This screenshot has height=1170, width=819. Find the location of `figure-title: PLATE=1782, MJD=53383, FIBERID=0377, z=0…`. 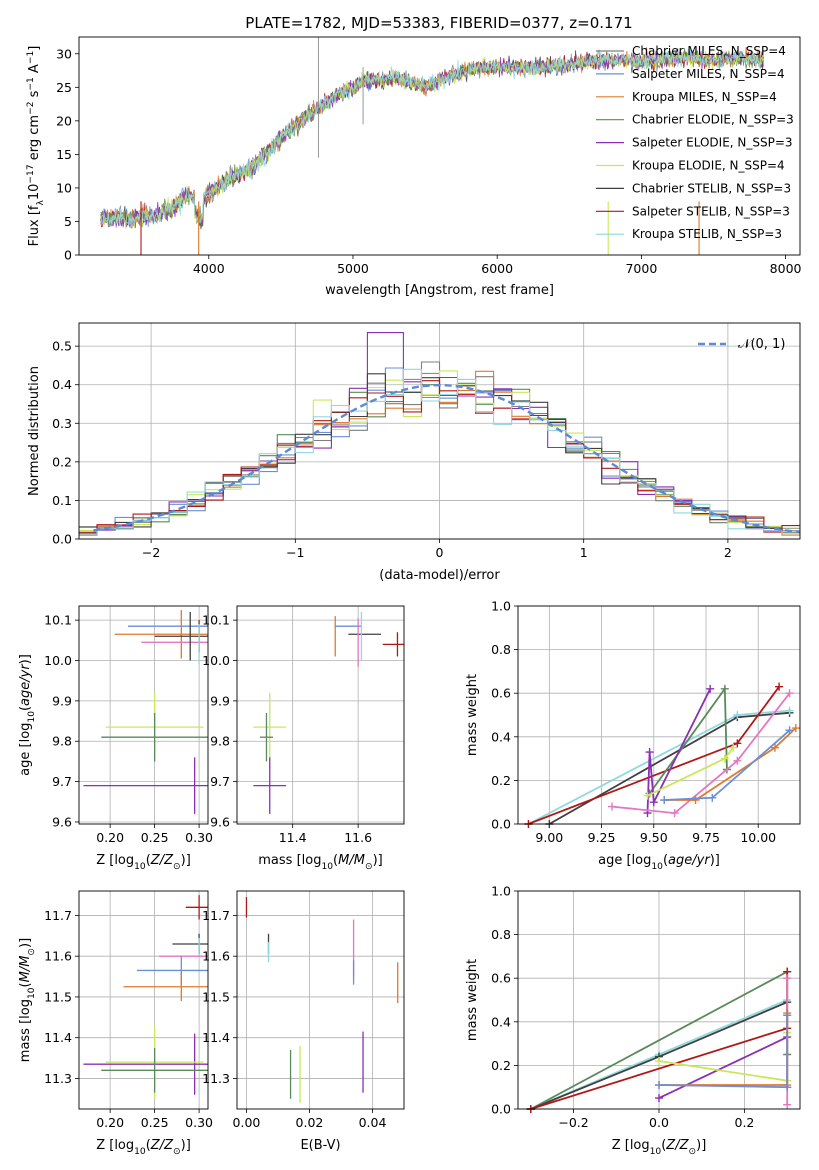

figure-title: PLATE=1782, MJD=53383, FIBERID=0377, z=0… is located at coordinates (438, 23).